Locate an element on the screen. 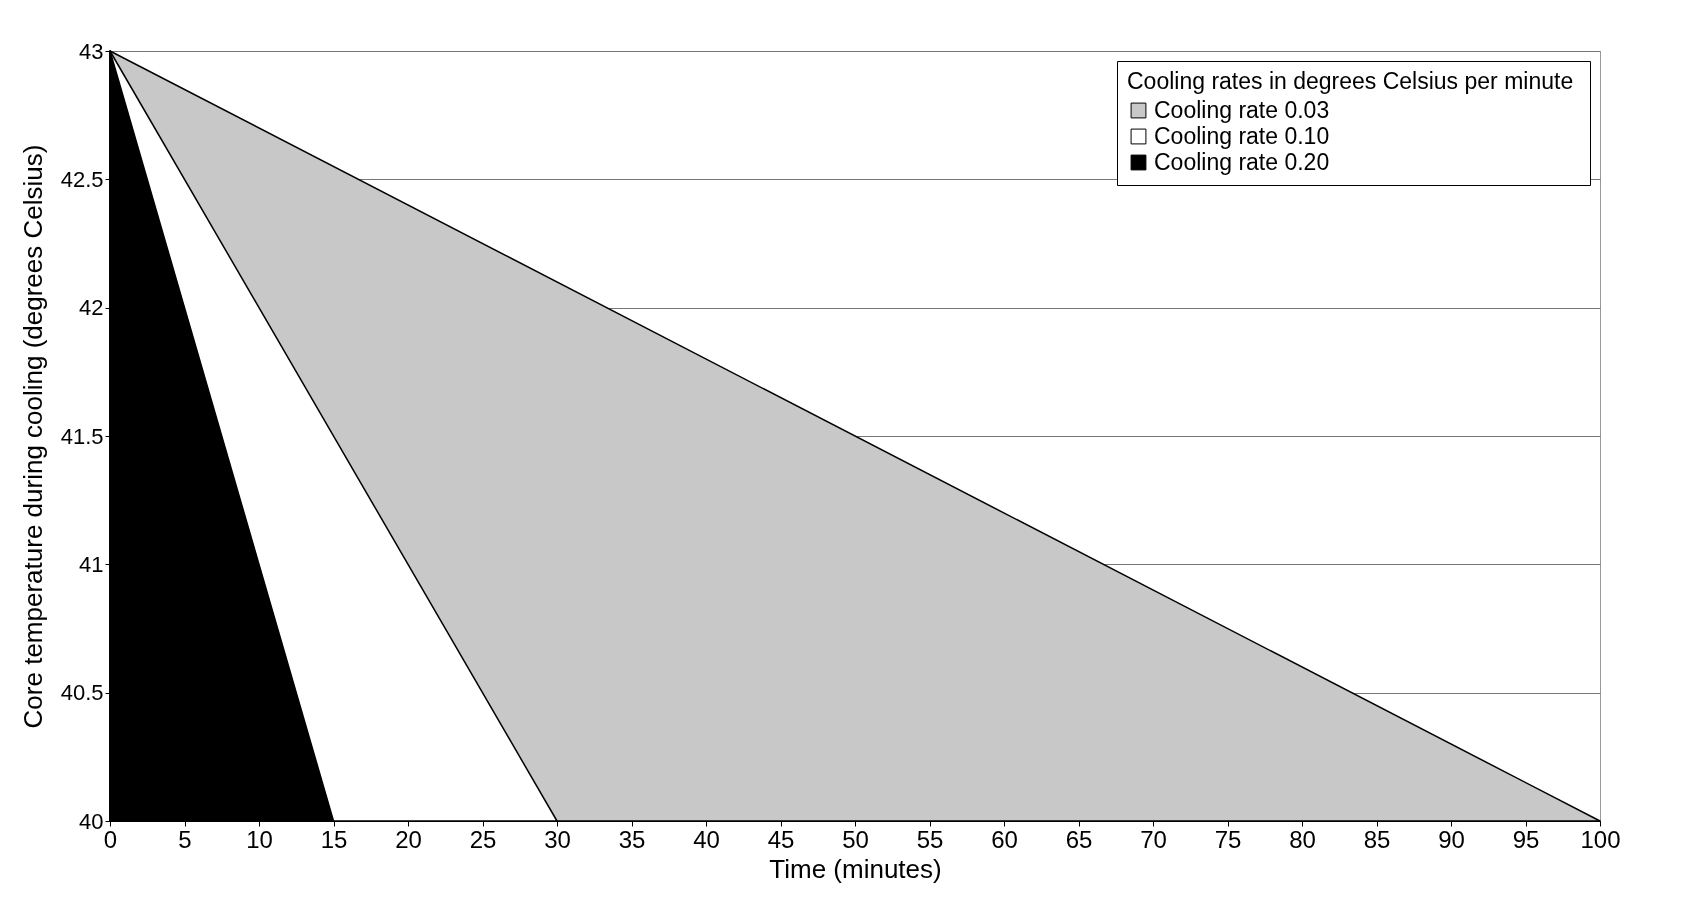 The height and width of the screenshot is (906, 1686). legend-label: Cooling rate 0.03 is located at coordinates (1242, 109).